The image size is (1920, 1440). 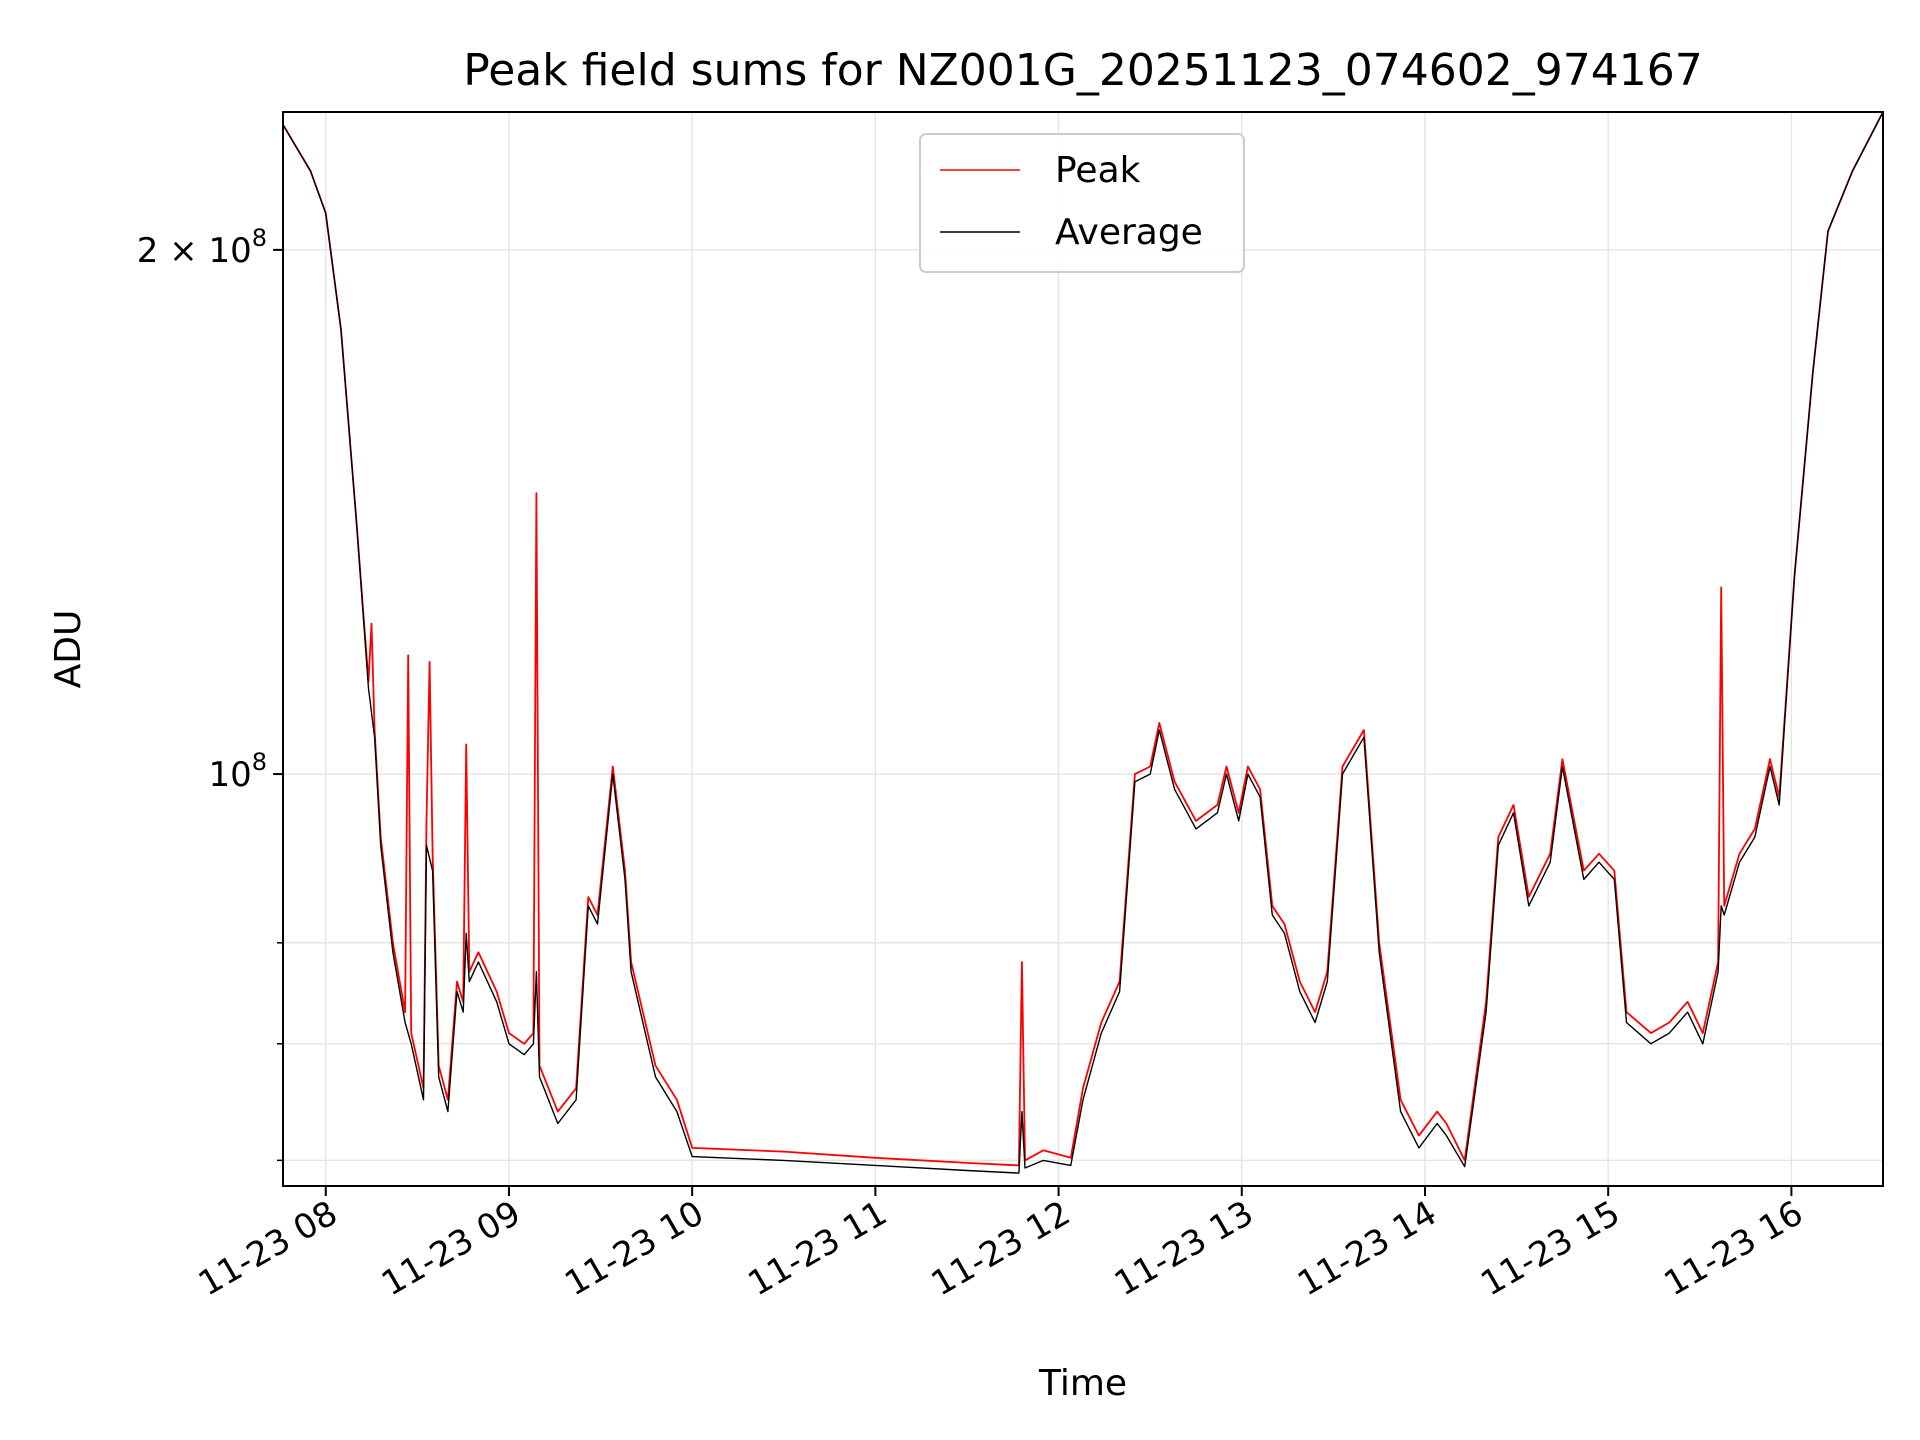 I want to click on legend-box, so click(x=1082, y=203).